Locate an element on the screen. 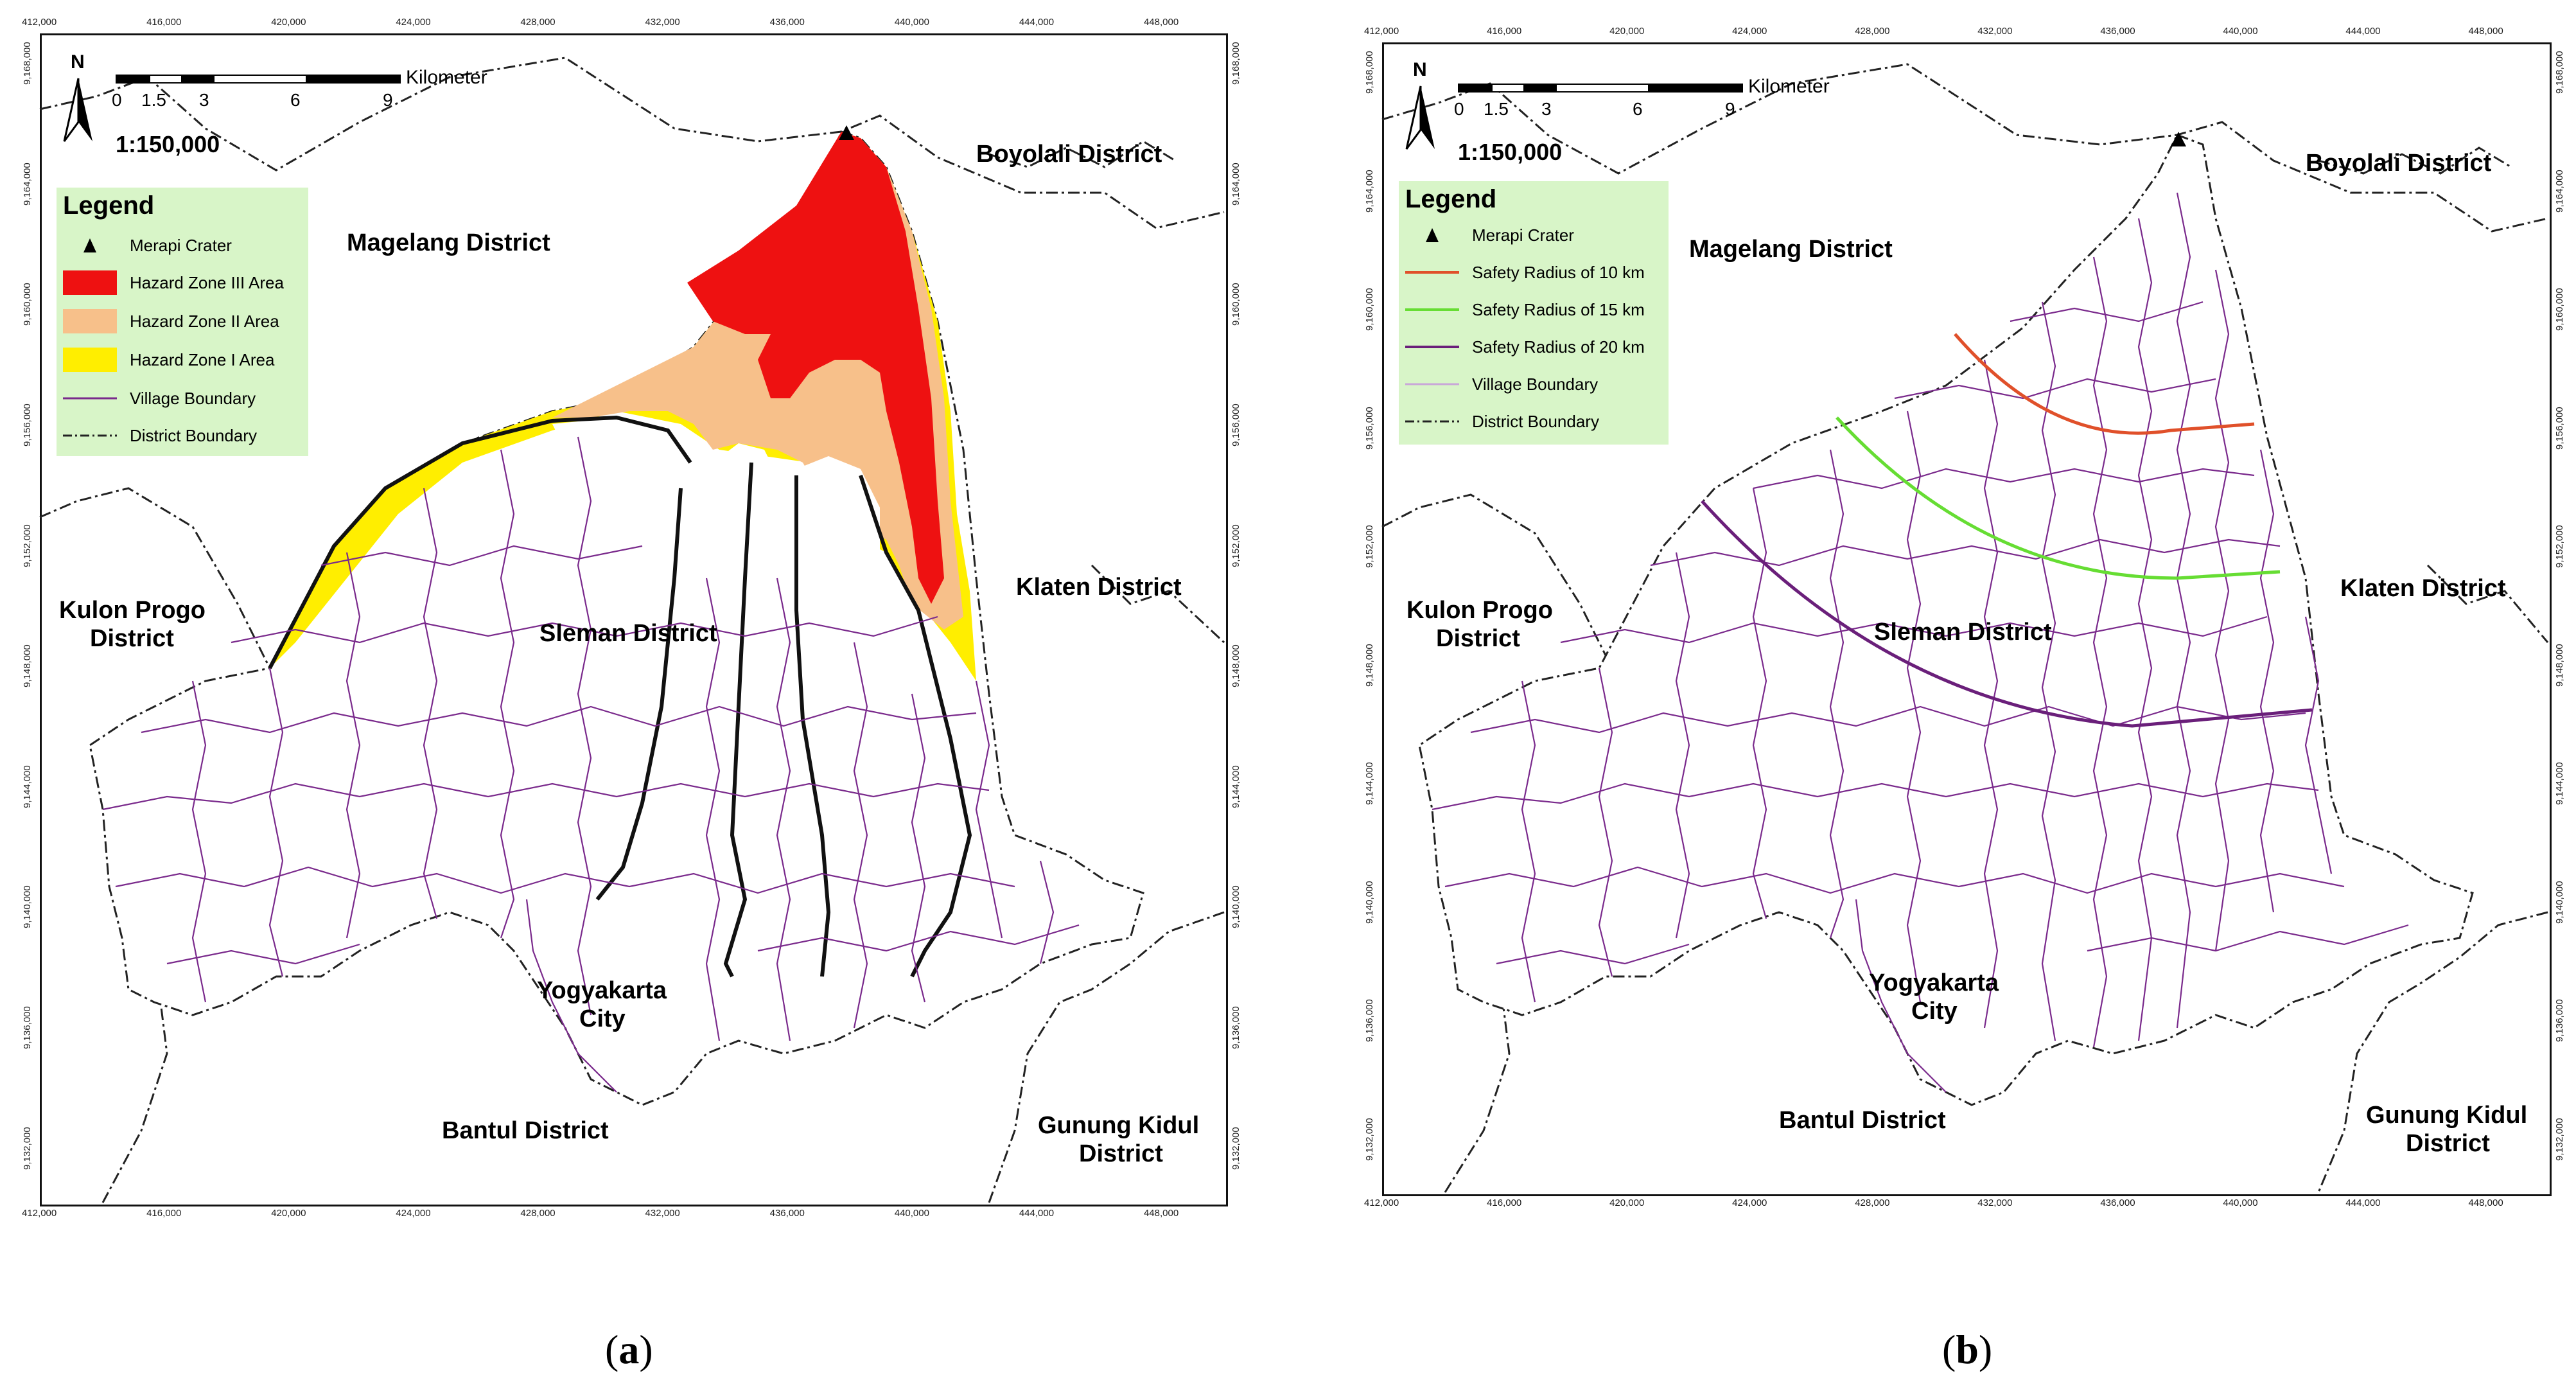  coordinate-tick-label: 448,000 is located at coordinates (2485, 1202).